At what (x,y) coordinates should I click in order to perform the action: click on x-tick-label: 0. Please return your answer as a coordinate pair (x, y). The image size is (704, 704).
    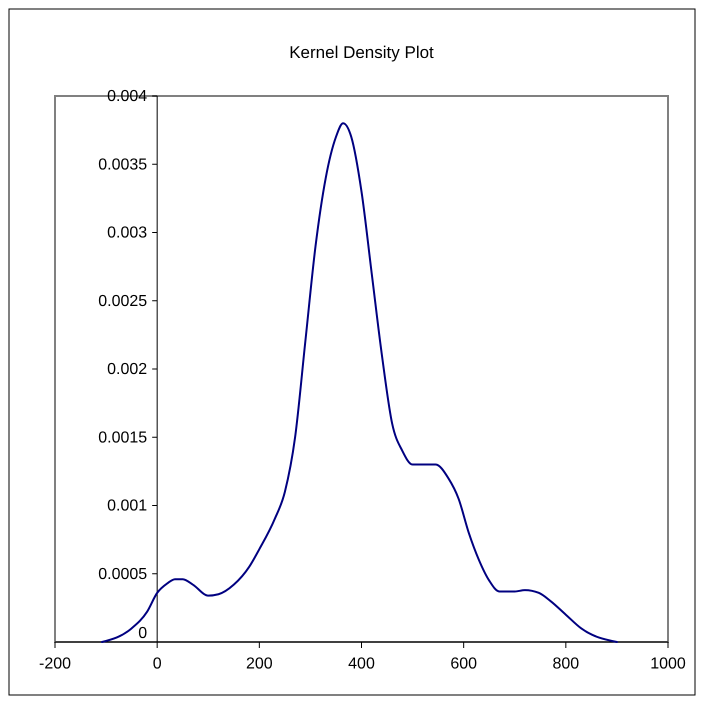
    Looking at the image, I should click on (157, 664).